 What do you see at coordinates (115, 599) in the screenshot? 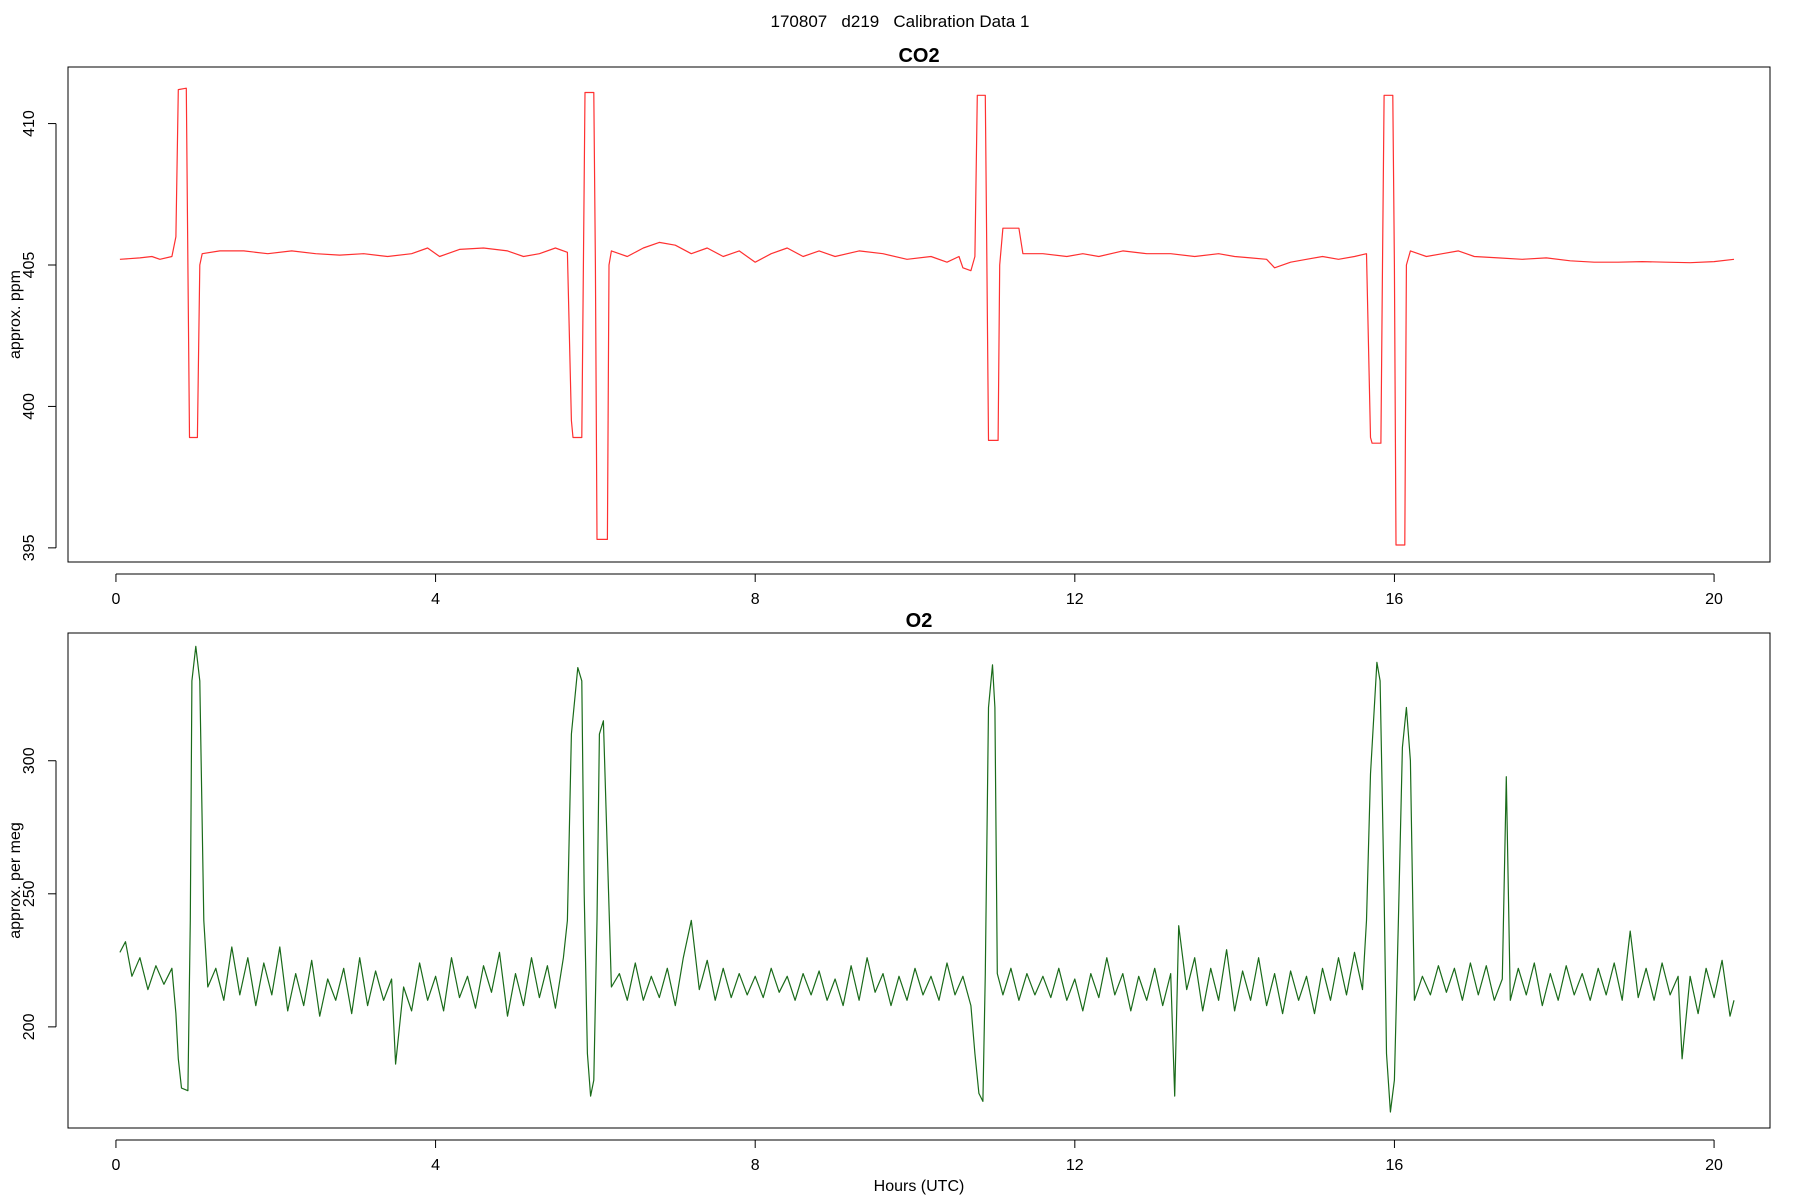
I see `co2-x-tick-label: 0` at bounding box center [115, 599].